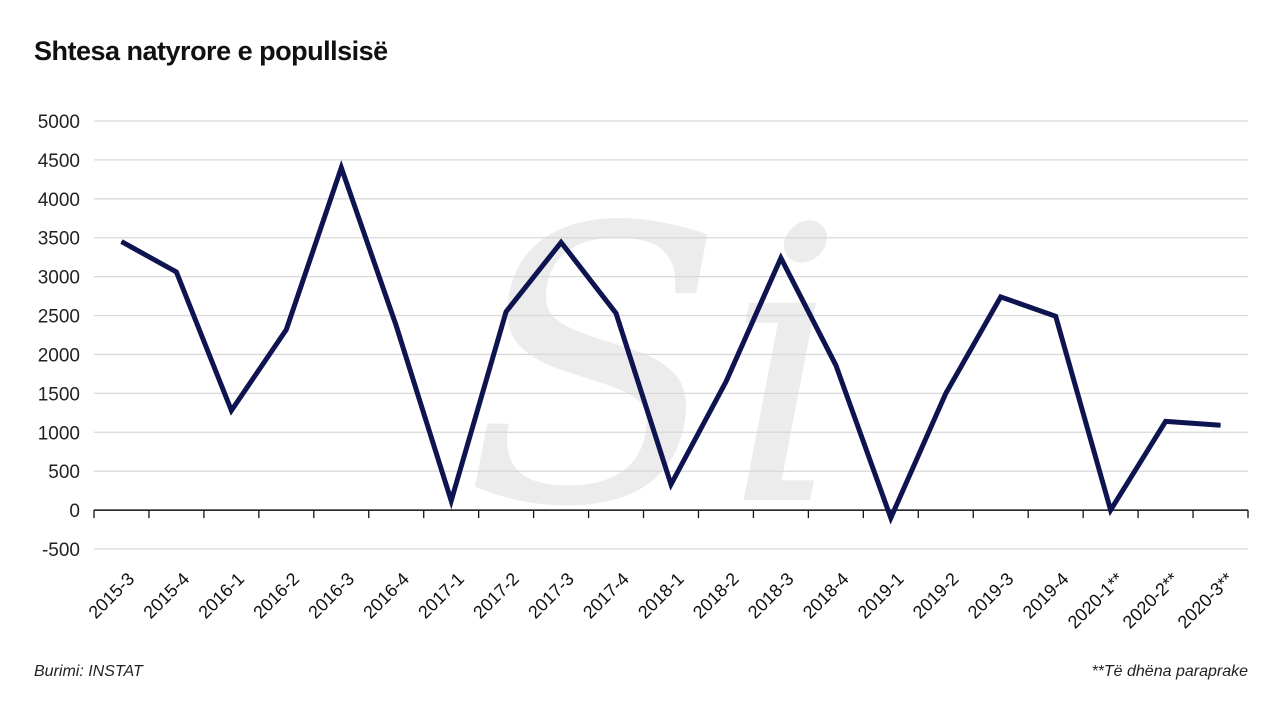 The width and height of the screenshot is (1280, 720). Describe the element at coordinates (59, 122) in the screenshot. I see `y-tick-label: 5000` at that location.